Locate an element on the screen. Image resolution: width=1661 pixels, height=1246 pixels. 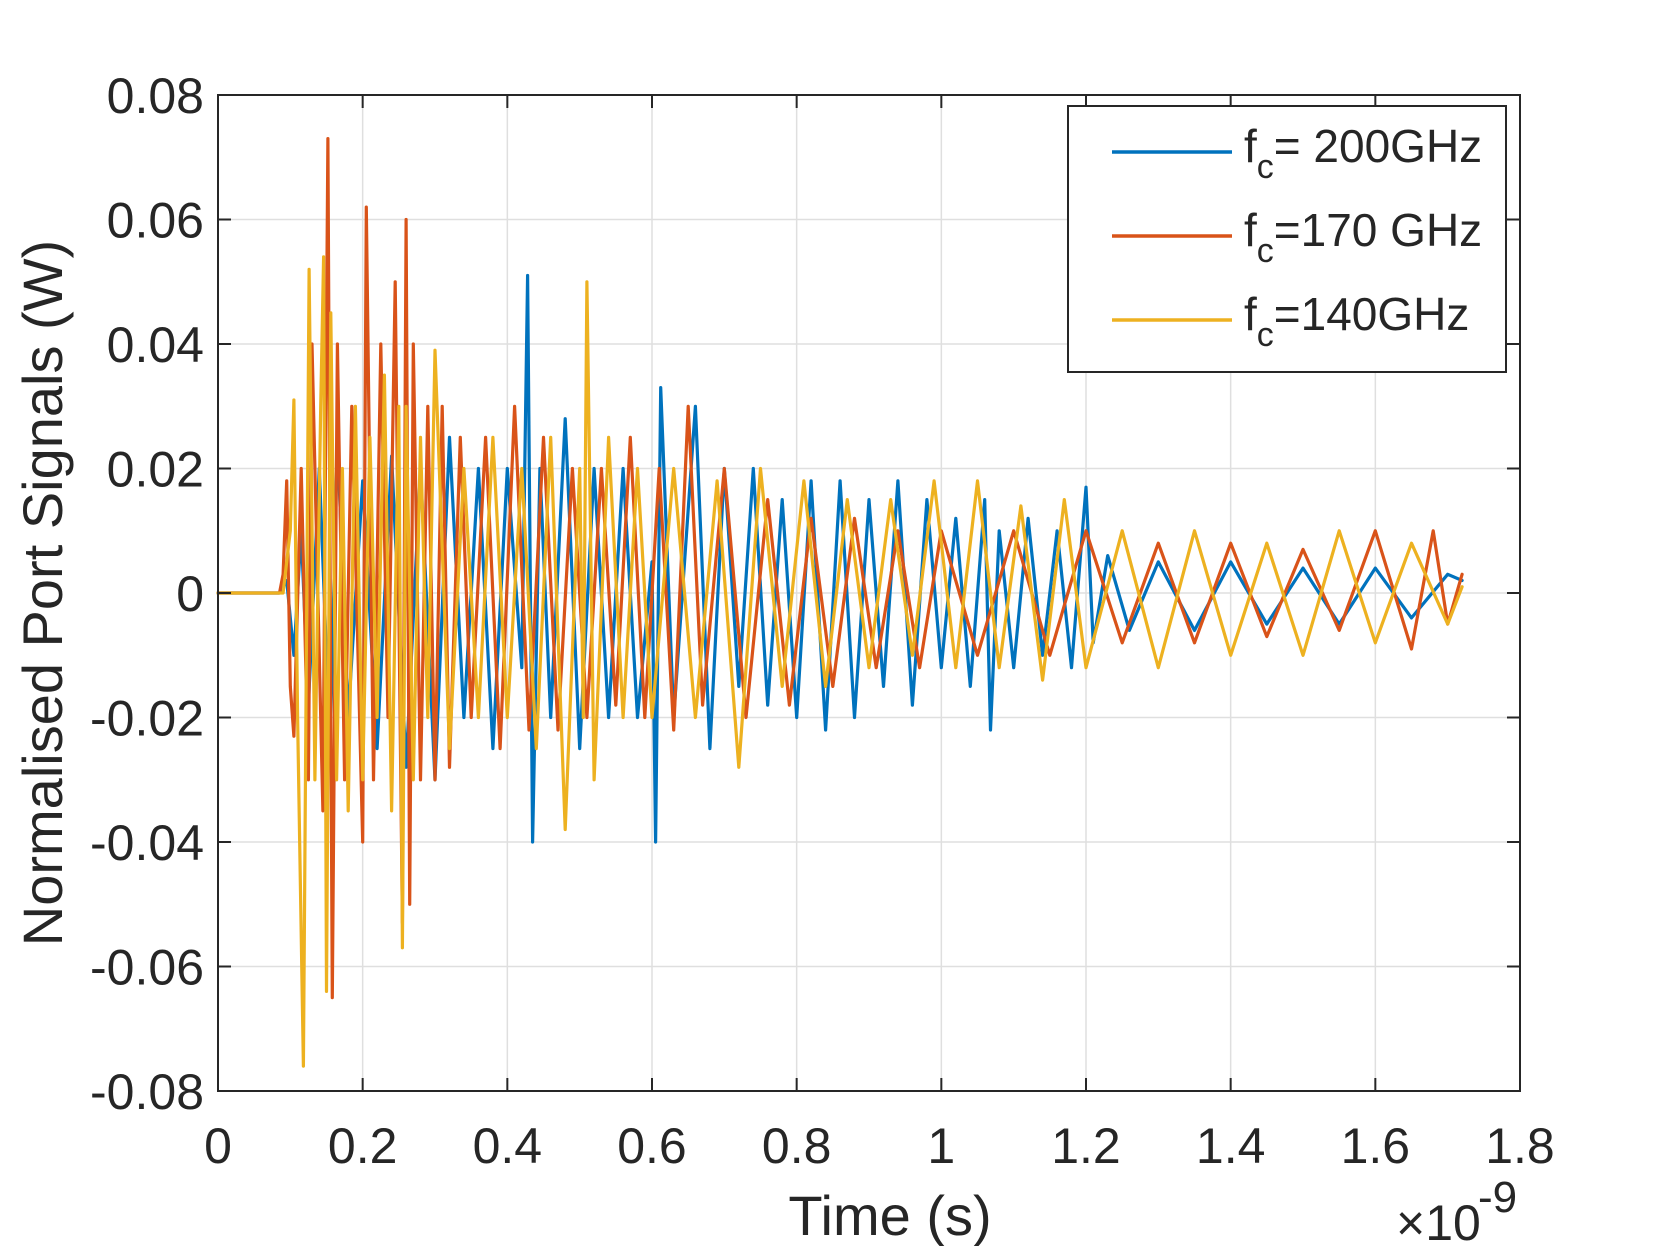
y-tick-label: 0.08 is located at coordinates (155, 96).